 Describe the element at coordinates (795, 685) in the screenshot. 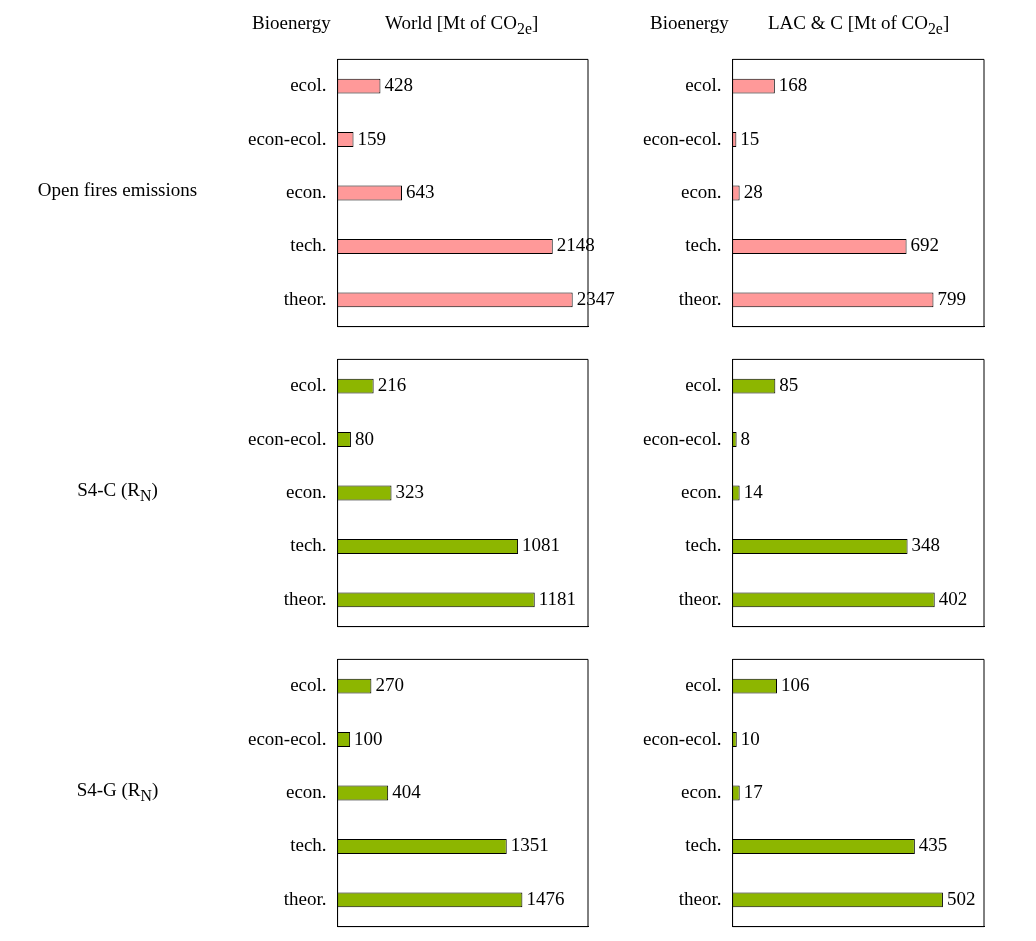

I see `data-label: 106` at that location.